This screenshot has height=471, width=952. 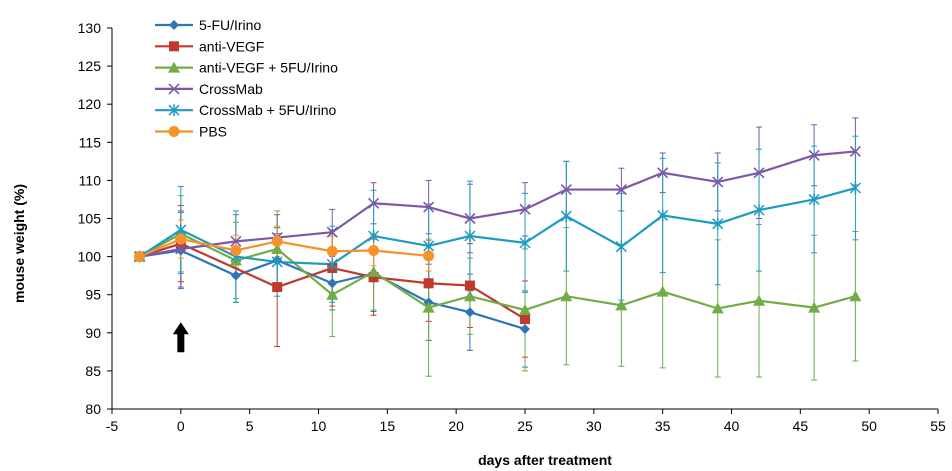 I want to click on y-ticks: 80 85 90 95 100 105 110 115 120 125 130, so click(x=95, y=218).